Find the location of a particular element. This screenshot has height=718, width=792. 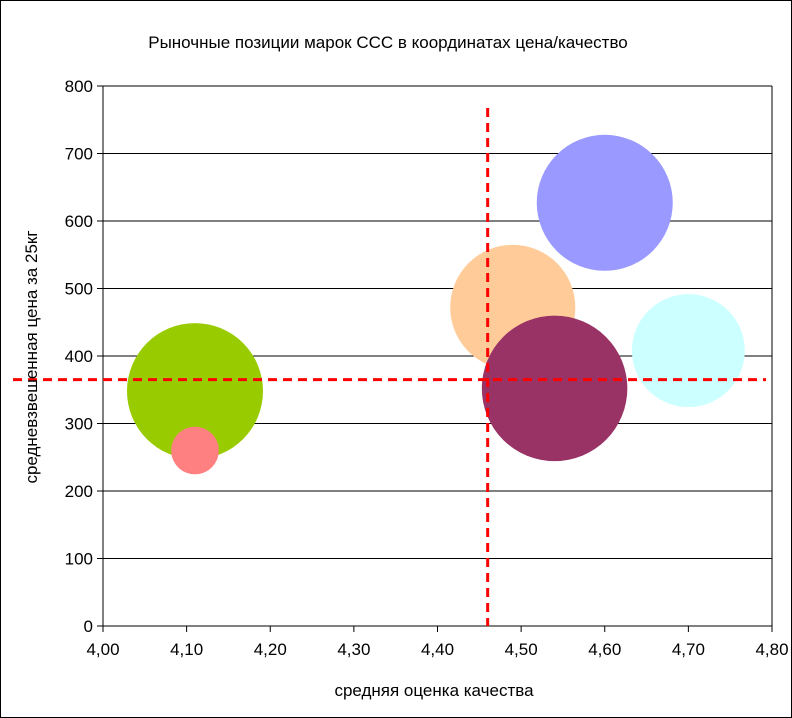

y-tick-label: 100 is located at coordinates (79, 559).